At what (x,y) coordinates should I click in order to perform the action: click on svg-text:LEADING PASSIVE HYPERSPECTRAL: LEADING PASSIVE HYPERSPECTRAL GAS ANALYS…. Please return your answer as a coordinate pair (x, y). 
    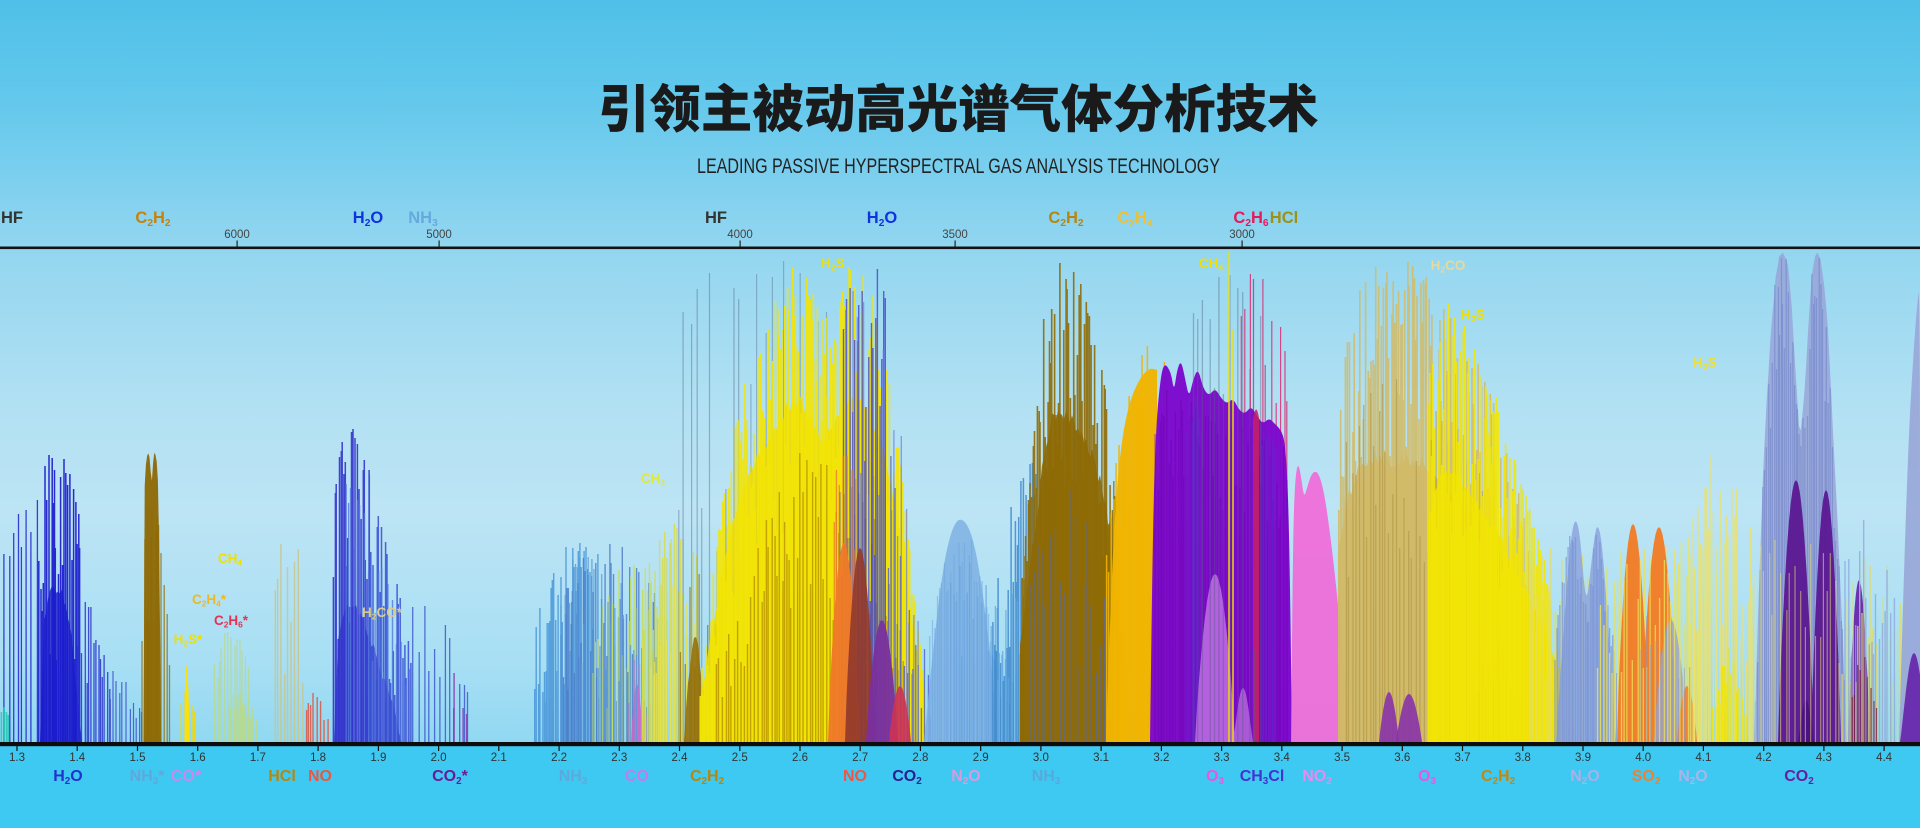
    Looking at the image, I should click on (958, 166).